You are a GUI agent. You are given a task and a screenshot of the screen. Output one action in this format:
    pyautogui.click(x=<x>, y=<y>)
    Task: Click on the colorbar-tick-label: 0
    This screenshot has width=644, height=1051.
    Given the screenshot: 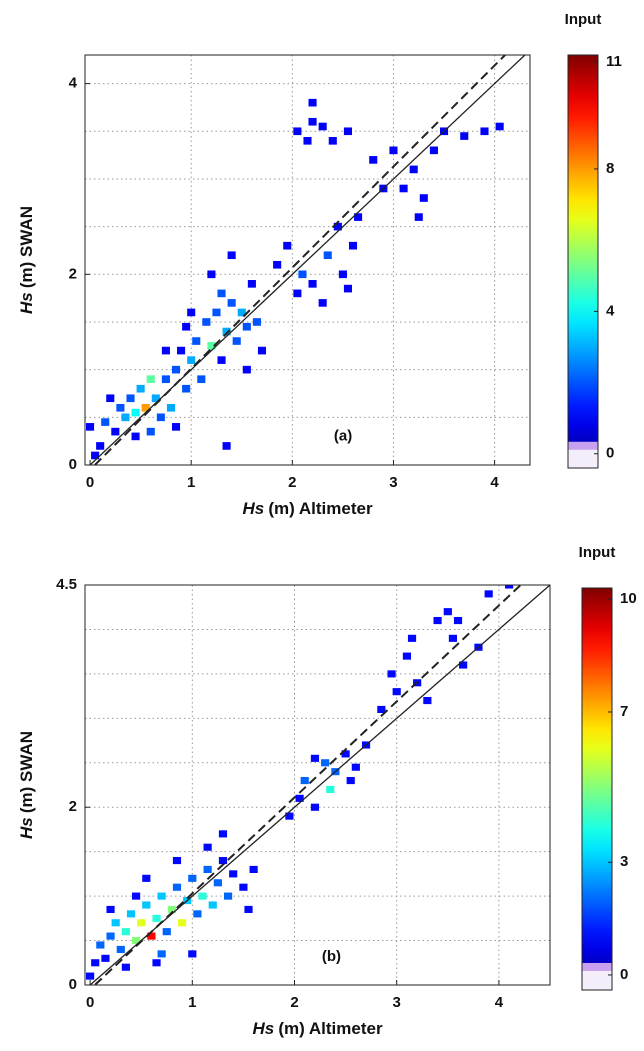 What is the action you would take?
    pyautogui.click(x=610, y=453)
    